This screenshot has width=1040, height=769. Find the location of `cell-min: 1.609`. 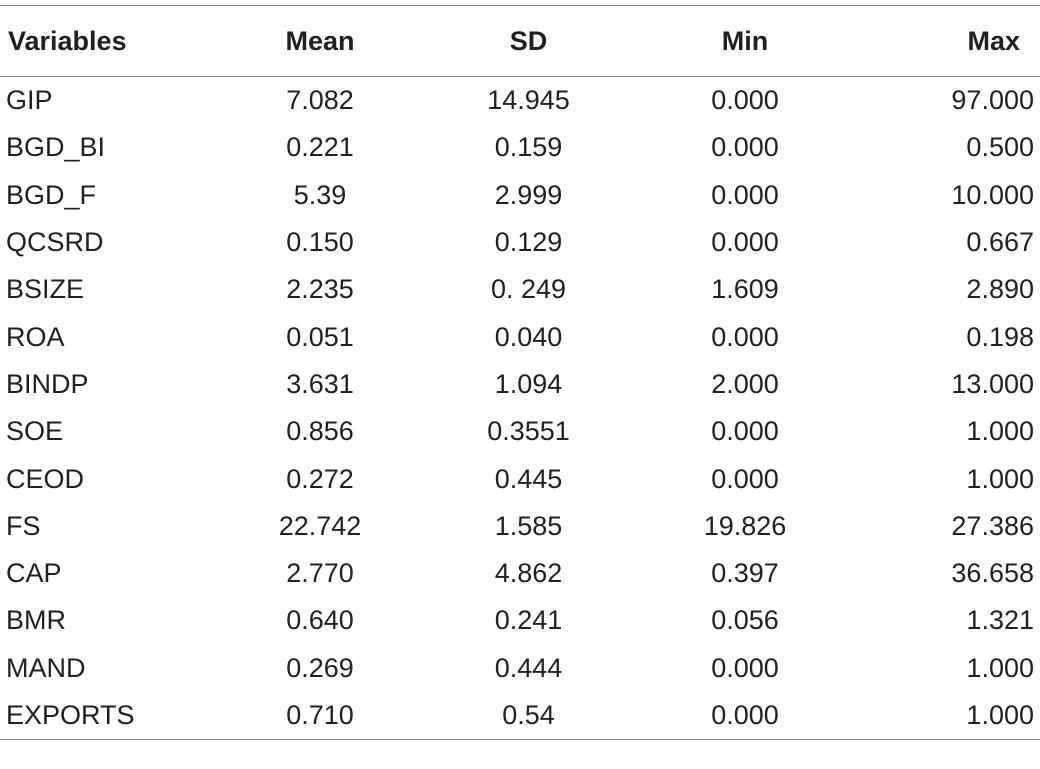

cell-min: 1.609 is located at coordinates (745, 289).